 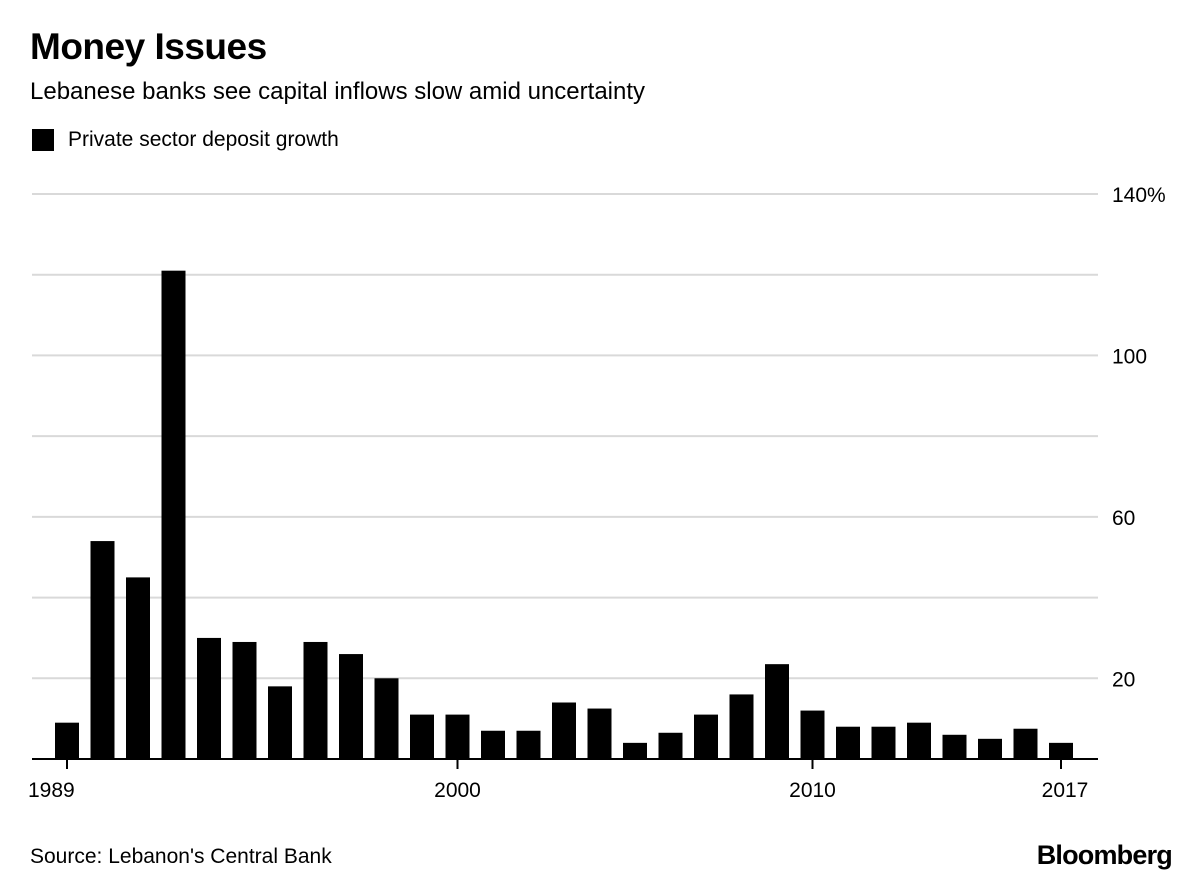 What do you see at coordinates (493, 744) in the screenshot?
I see `bar-2001` at bounding box center [493, 744].